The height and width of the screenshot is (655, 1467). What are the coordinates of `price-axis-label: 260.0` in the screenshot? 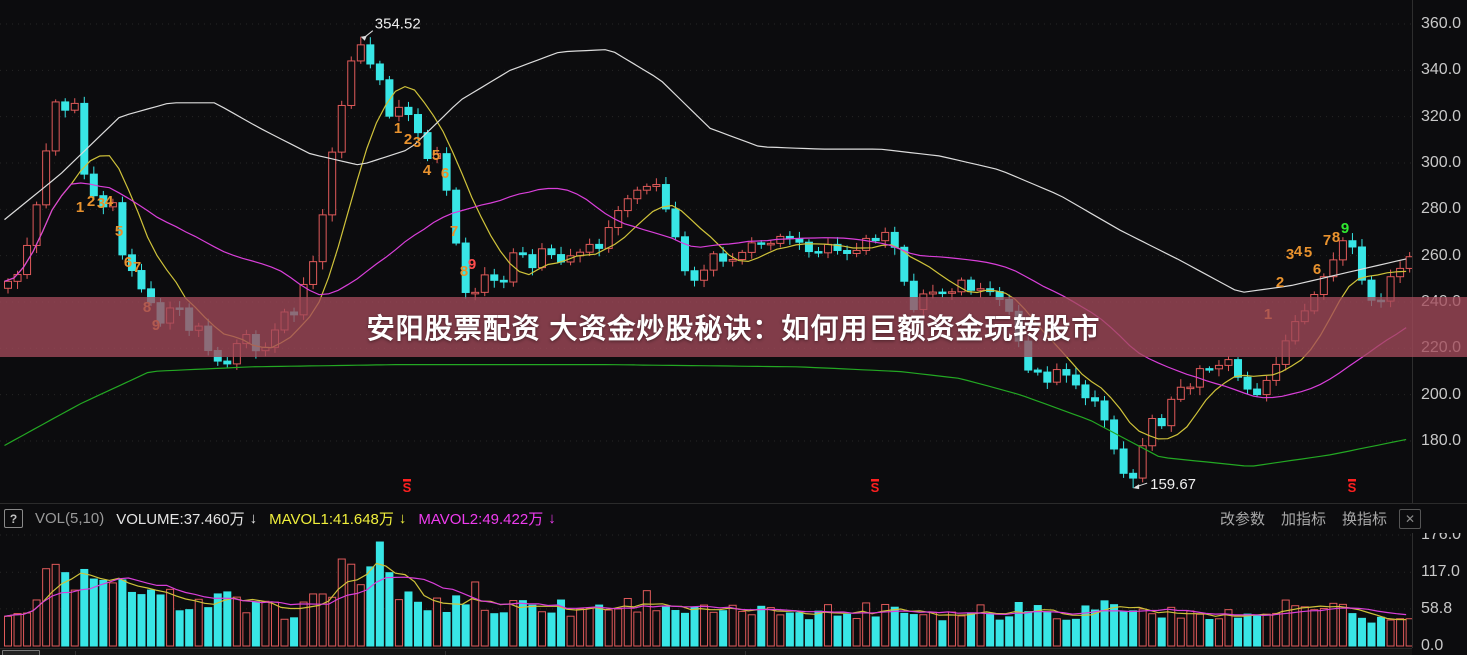 It's located at (1441, 255).